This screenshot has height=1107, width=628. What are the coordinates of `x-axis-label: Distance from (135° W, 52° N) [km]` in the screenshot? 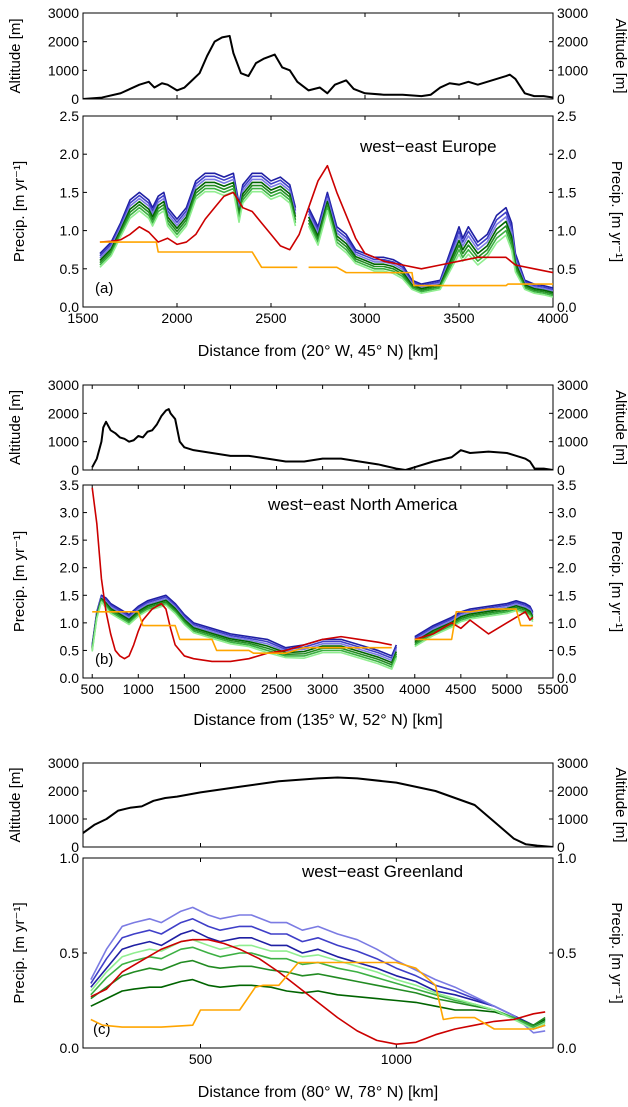 It's located at (317, 720).